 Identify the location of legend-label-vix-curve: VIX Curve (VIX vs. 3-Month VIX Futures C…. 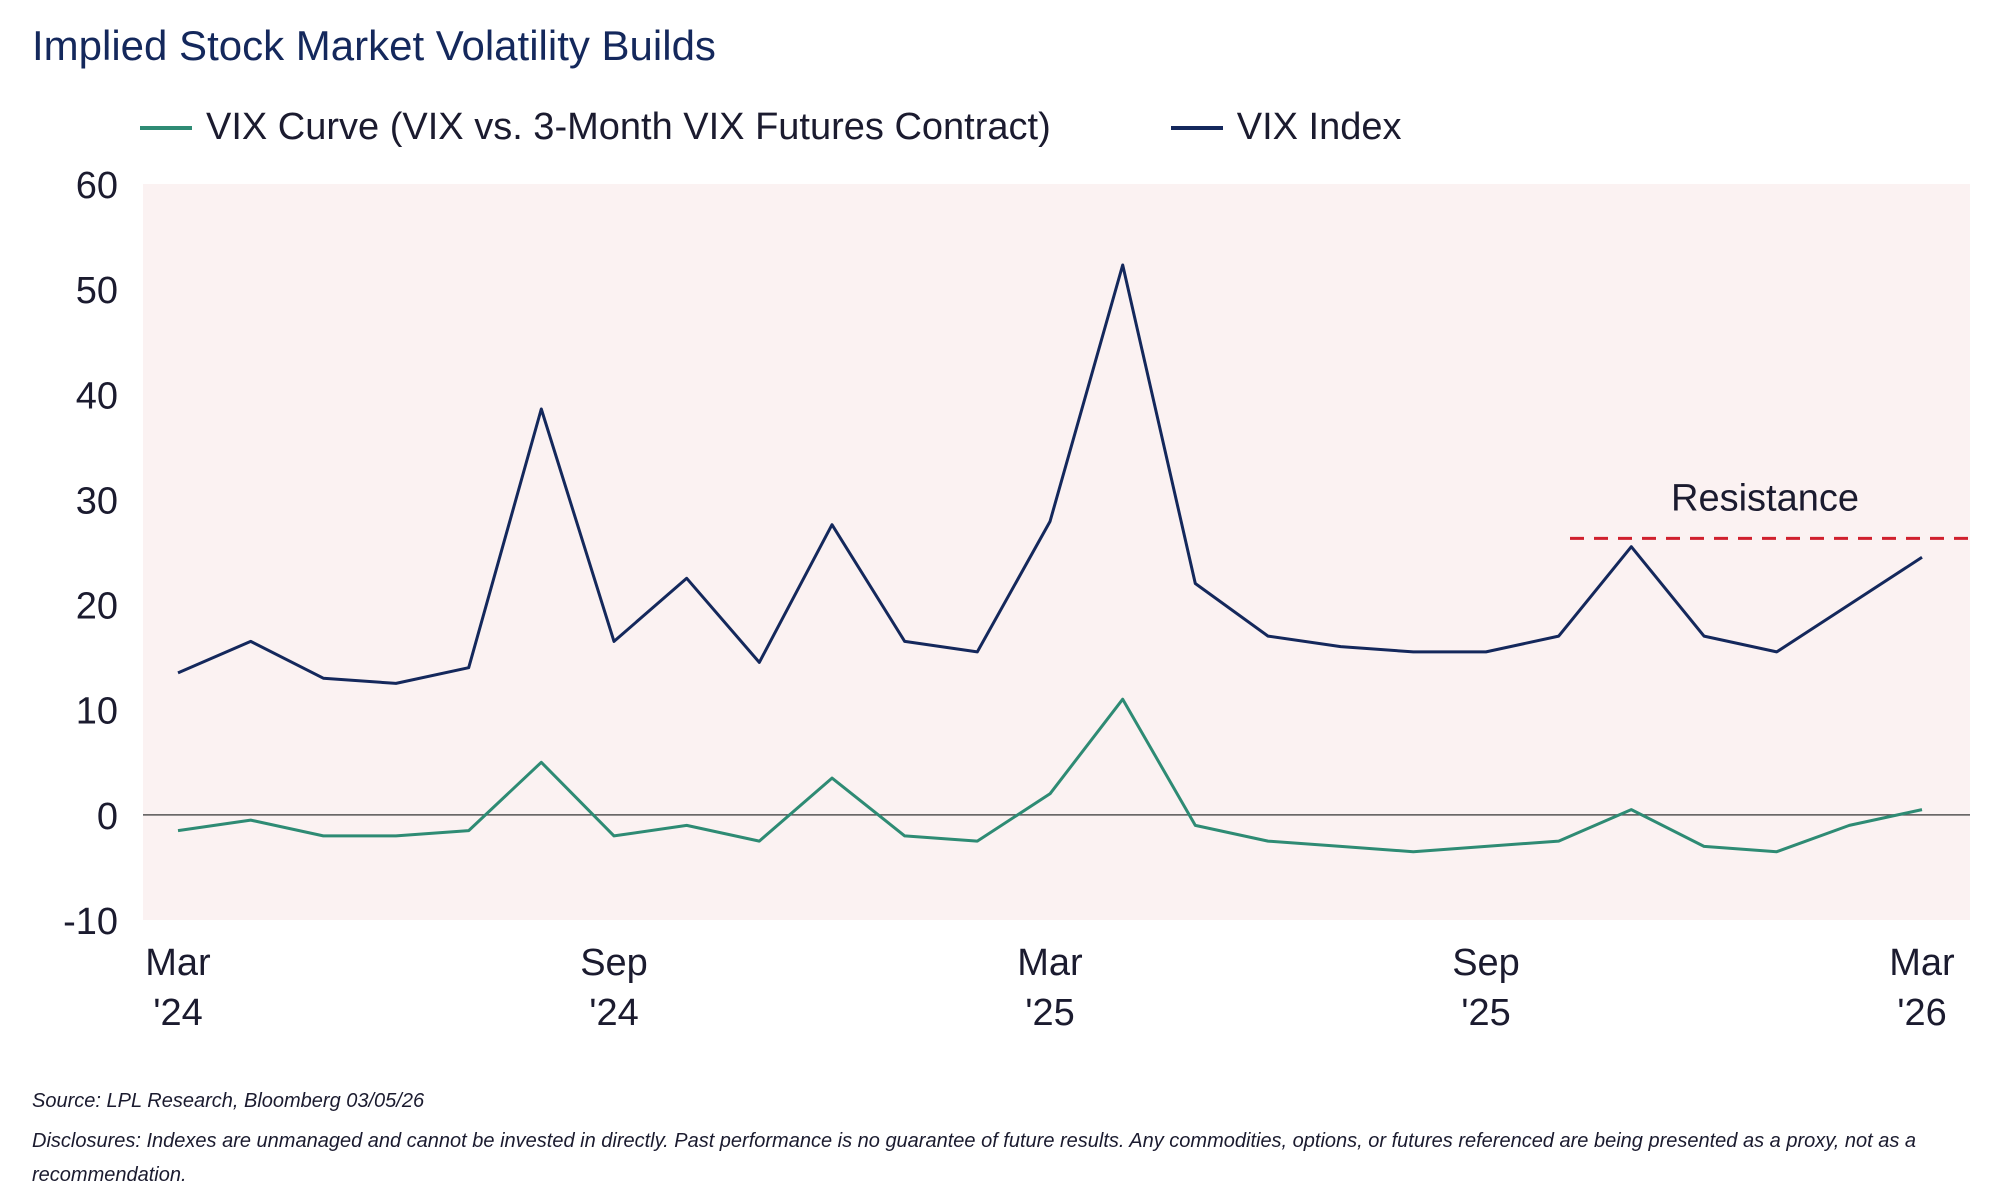
(628, 127).